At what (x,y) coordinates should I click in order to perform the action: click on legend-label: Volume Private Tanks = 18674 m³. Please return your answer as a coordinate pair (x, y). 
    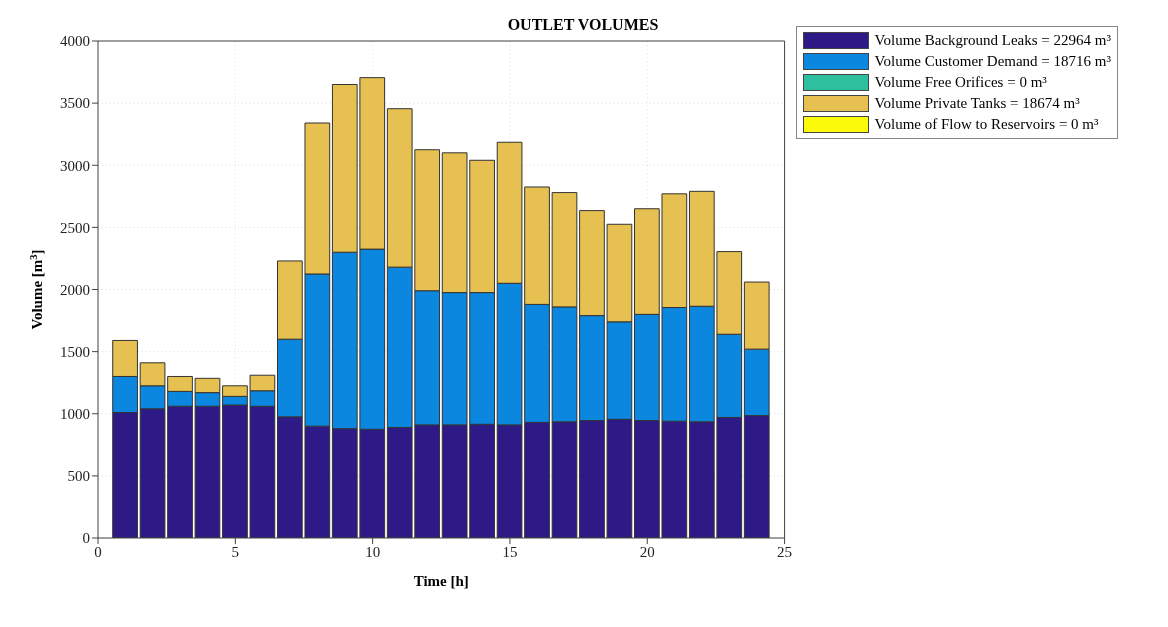
    Looking at the image, I should click on (977, 103).